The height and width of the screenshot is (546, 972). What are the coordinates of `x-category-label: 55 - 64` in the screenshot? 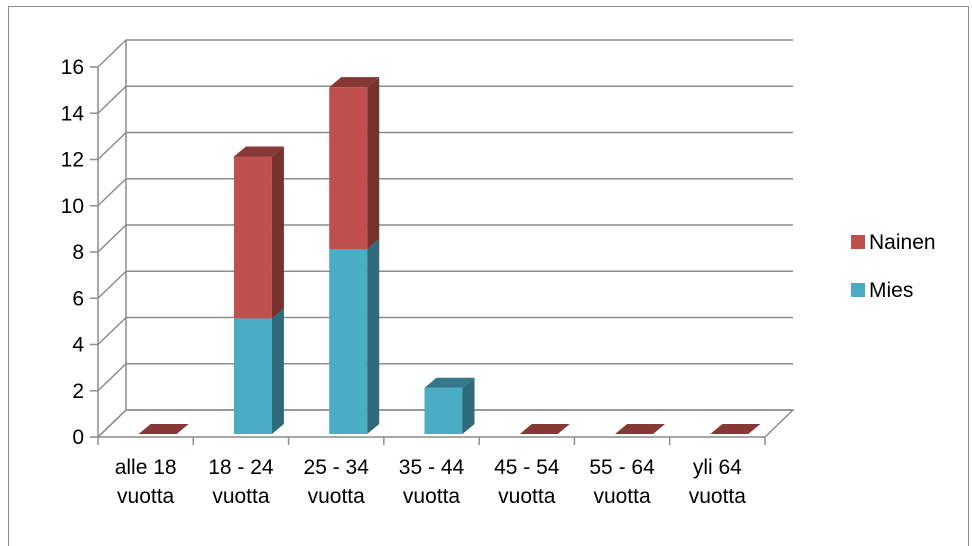 It's located at (622, 467).